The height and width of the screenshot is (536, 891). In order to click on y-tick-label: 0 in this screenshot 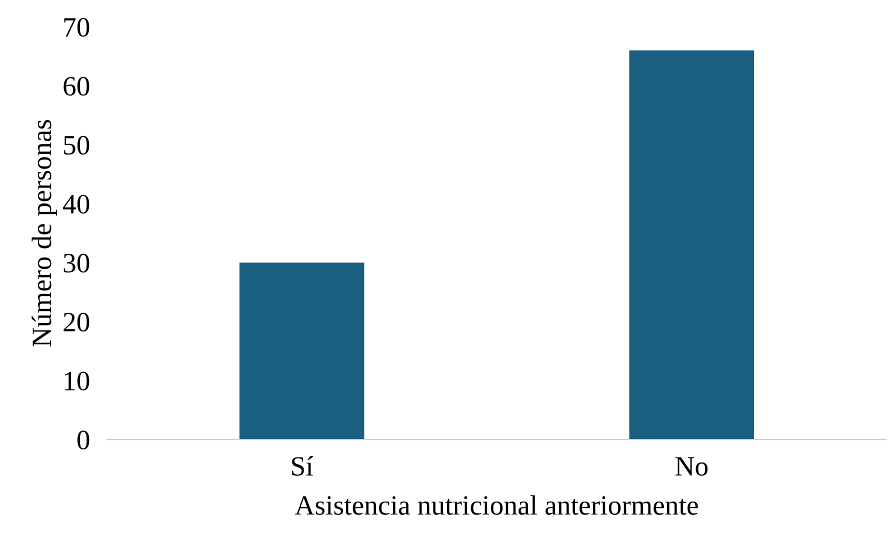, I will do `click(83, 440)`.